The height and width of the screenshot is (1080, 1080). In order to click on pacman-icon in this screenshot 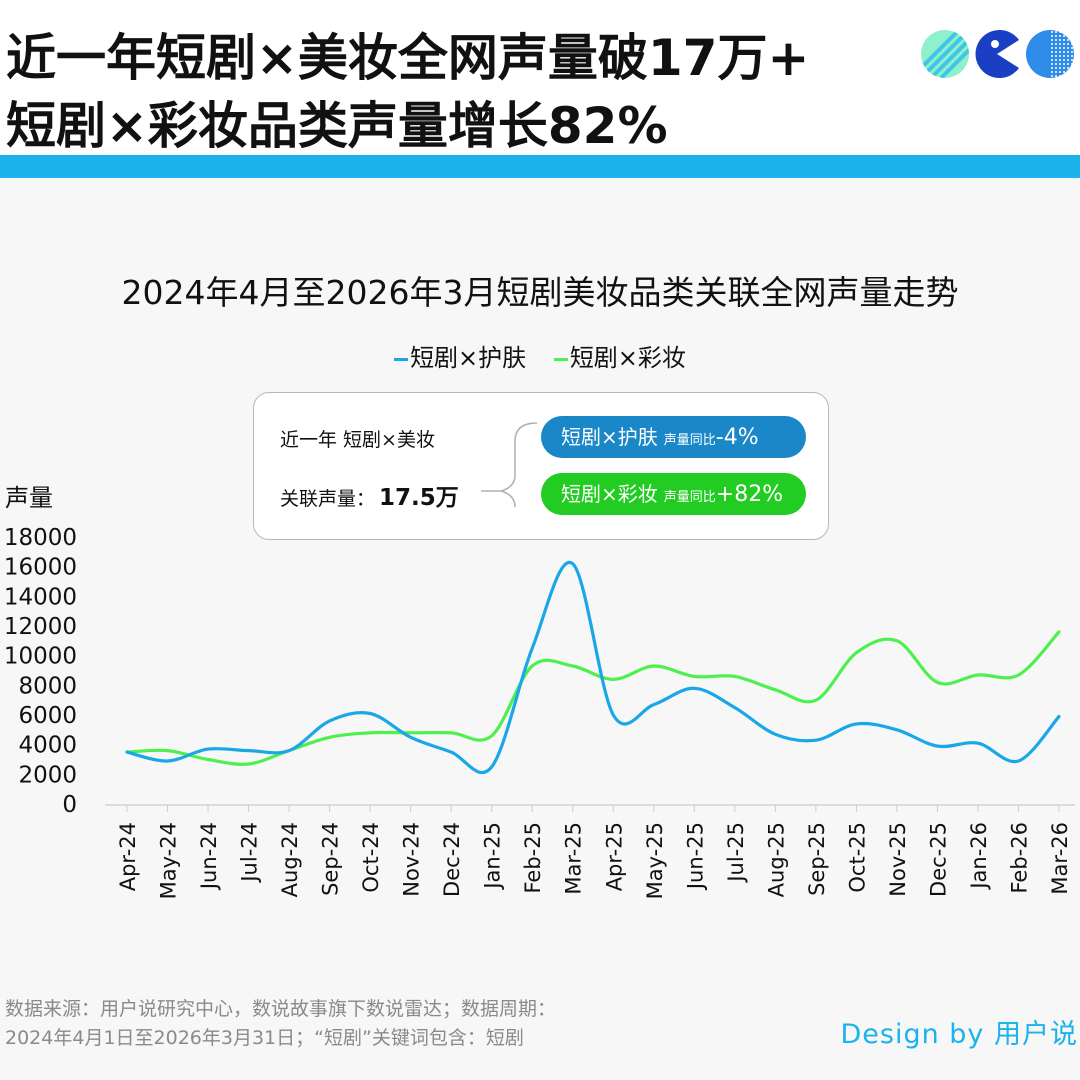, I will do `click(997, 54)`.